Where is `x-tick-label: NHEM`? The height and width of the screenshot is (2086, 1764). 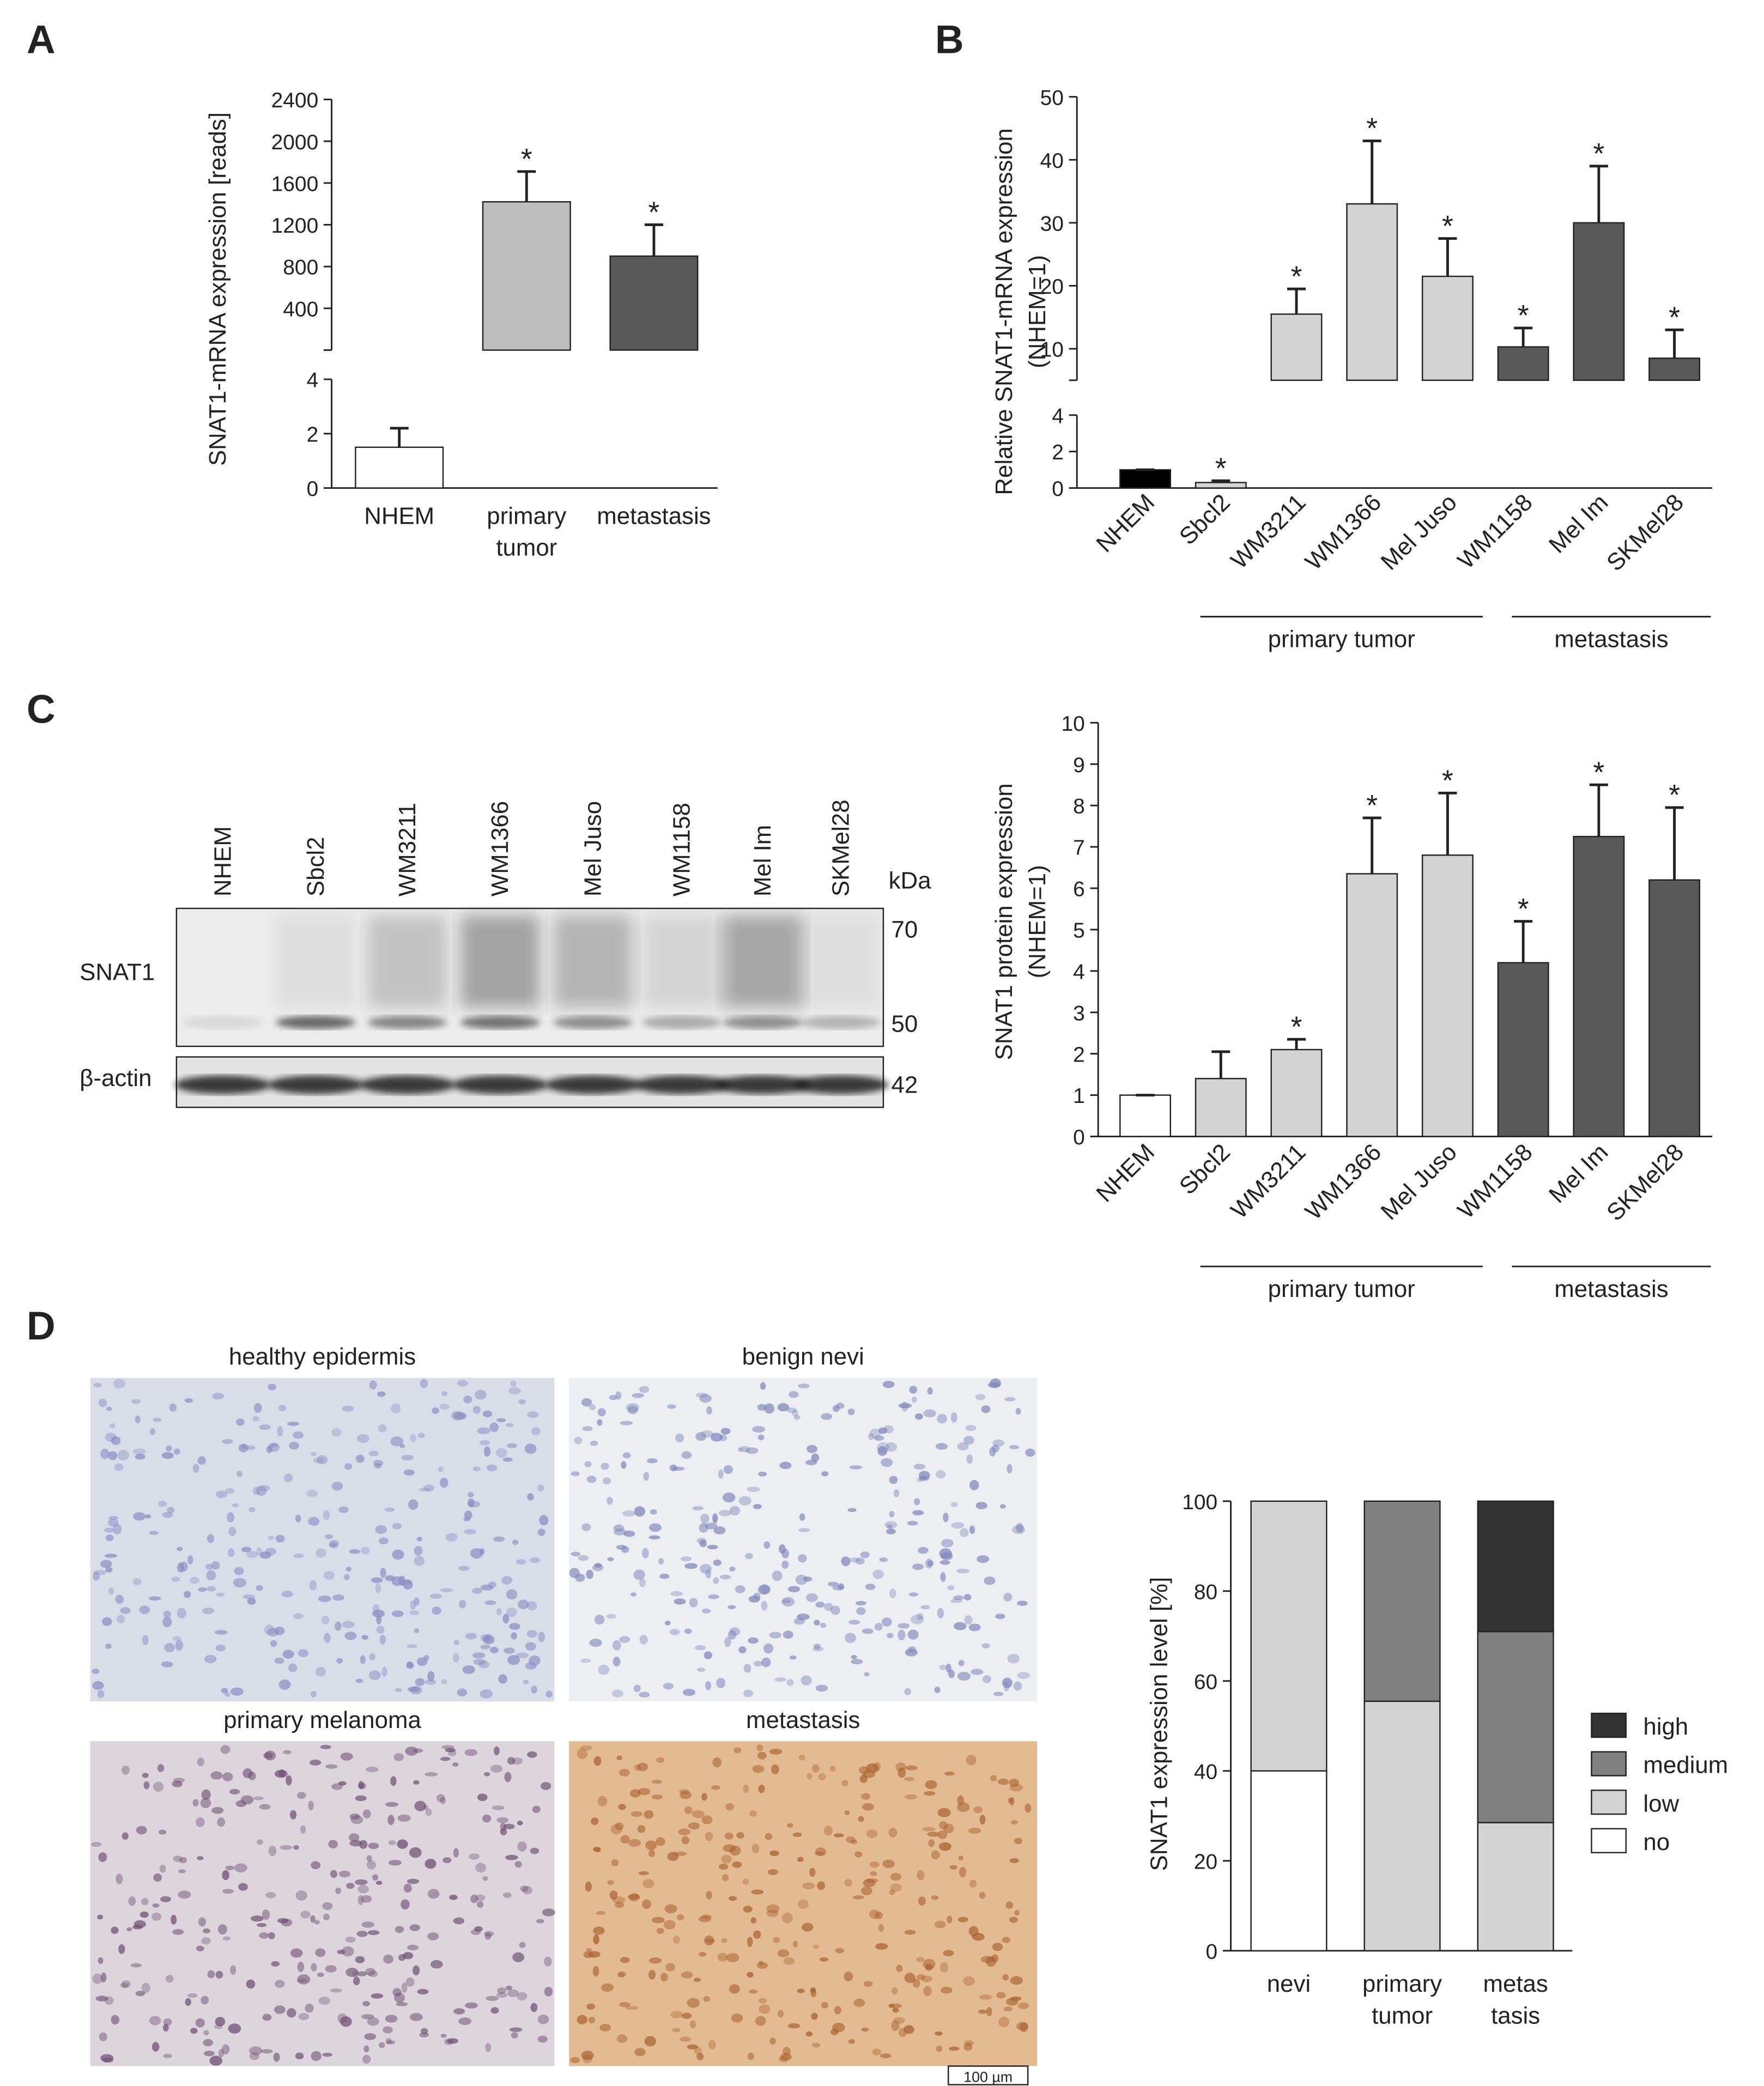
x-tick-label: NHEM is located at coordinates (1125, 1173).